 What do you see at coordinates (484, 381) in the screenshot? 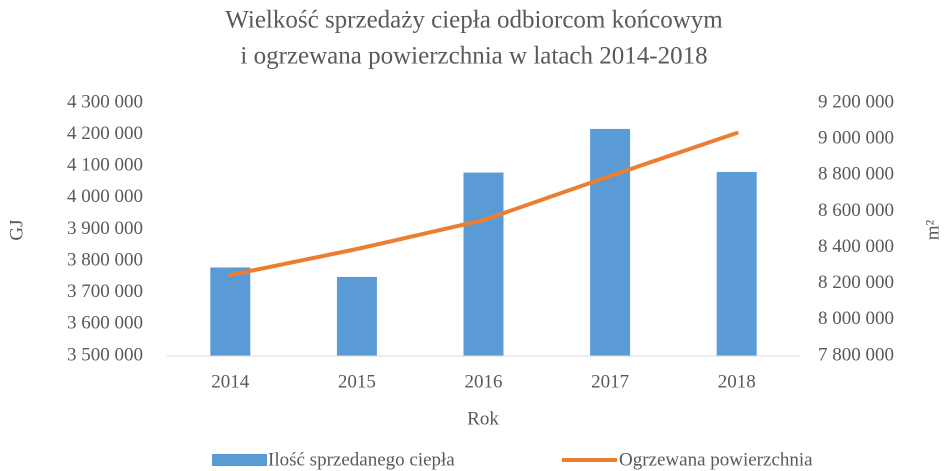
I see `x-tick-label: 2016` at bounding box center [484, 381].